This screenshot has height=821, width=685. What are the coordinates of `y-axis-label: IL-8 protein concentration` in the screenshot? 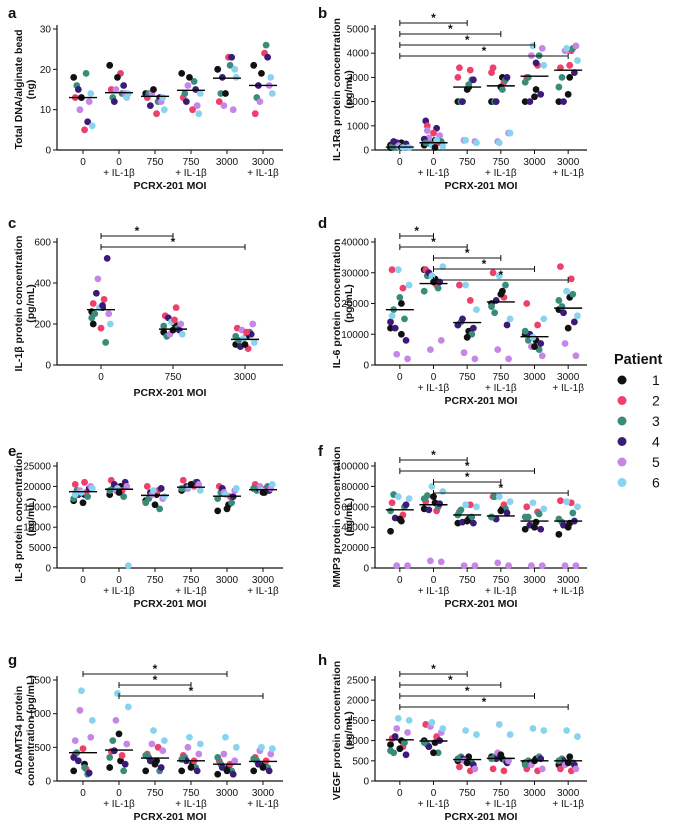 It's located at (19, 517).